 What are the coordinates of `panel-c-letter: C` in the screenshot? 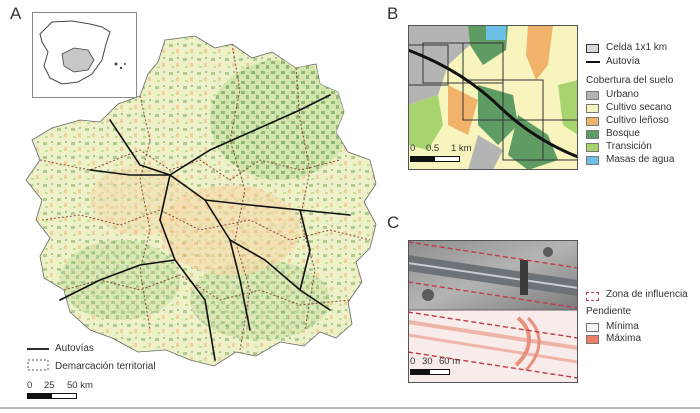 It's located at (393, 222).